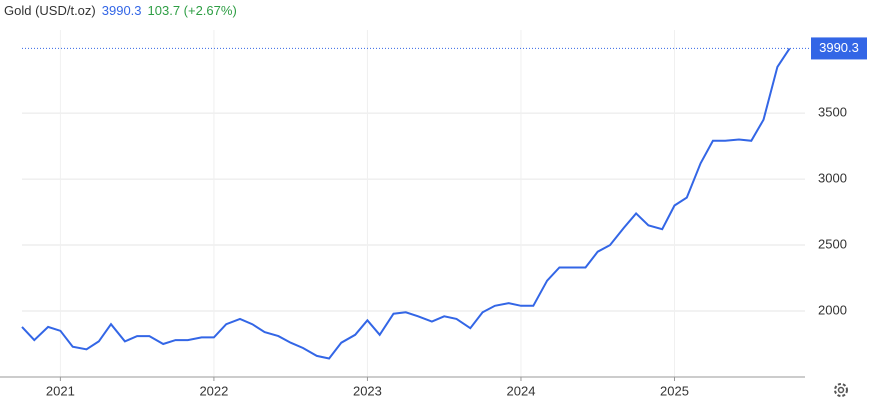 This screenshot has width=870, height=412. What do you see at coordinates (60, 390) in the screenshot?
I see `x-tick-label: 2021` at bounding box center [60, 390].